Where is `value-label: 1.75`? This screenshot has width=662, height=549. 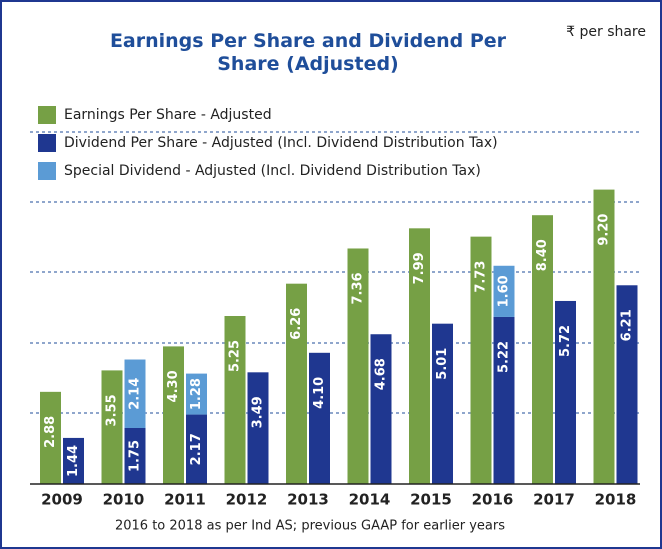
value-label: 1.75 is located at coordinates (135, 456).